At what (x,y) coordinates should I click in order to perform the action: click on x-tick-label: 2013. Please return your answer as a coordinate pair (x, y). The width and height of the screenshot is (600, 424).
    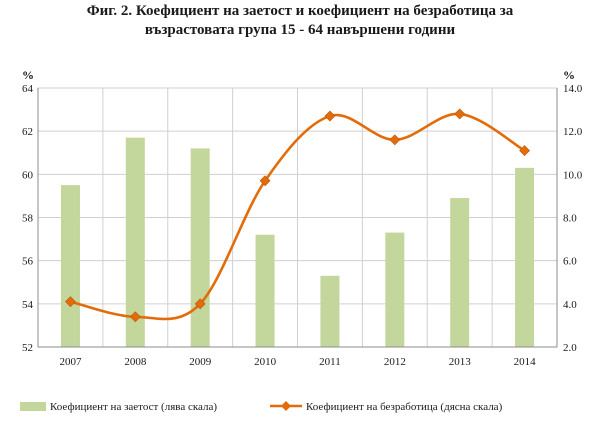
    Looking at the image, I should click on (460, 362).